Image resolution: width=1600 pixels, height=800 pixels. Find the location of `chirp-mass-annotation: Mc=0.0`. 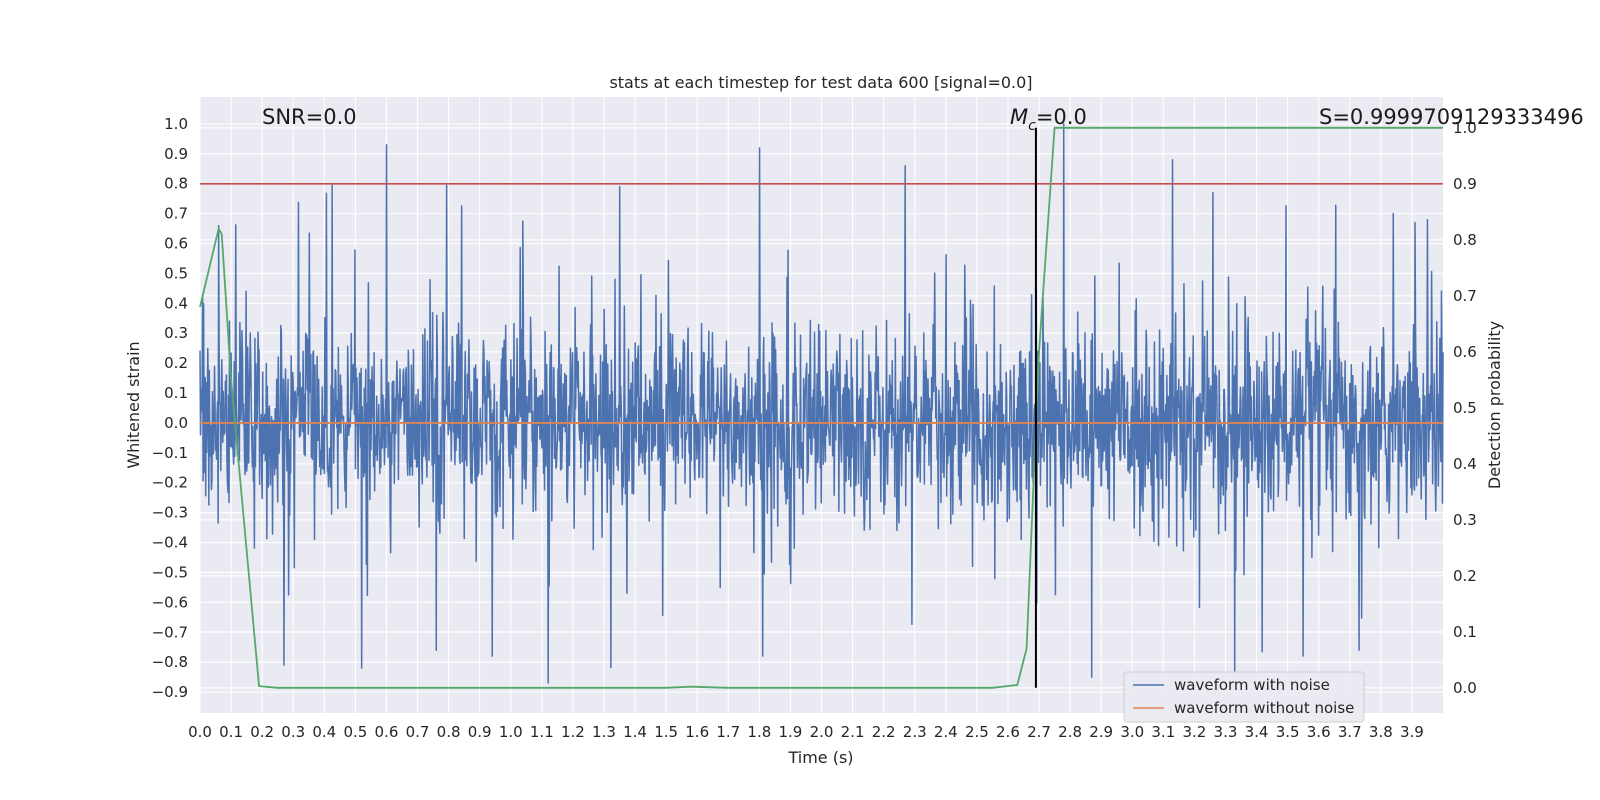

chirp-mass-annotation: Mc=0.0 is located at coordinates (1048, 119).